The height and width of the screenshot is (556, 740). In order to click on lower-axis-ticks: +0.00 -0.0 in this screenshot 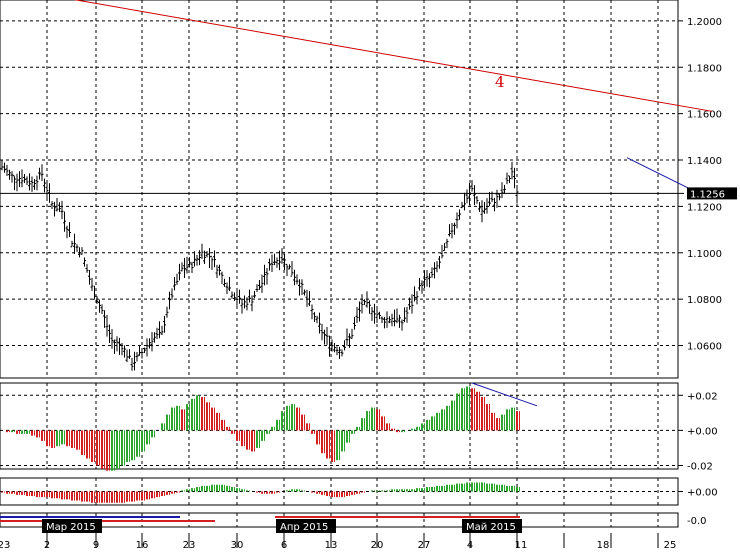, I will do `click(698, 507)`.